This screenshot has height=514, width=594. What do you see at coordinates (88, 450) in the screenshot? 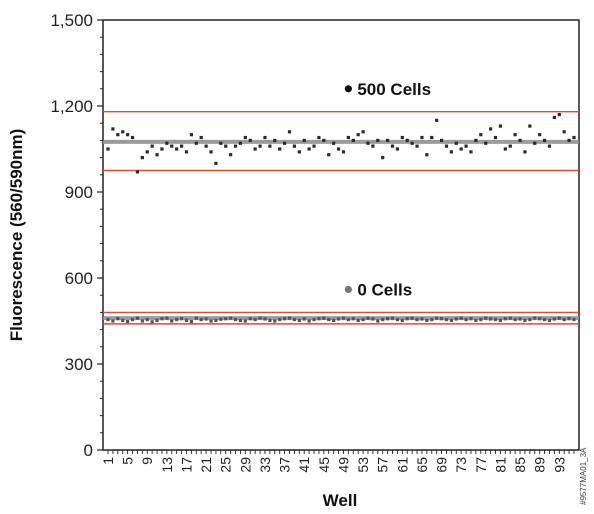
I see `y-tick-label: 0` at bounding box center [88, 450].